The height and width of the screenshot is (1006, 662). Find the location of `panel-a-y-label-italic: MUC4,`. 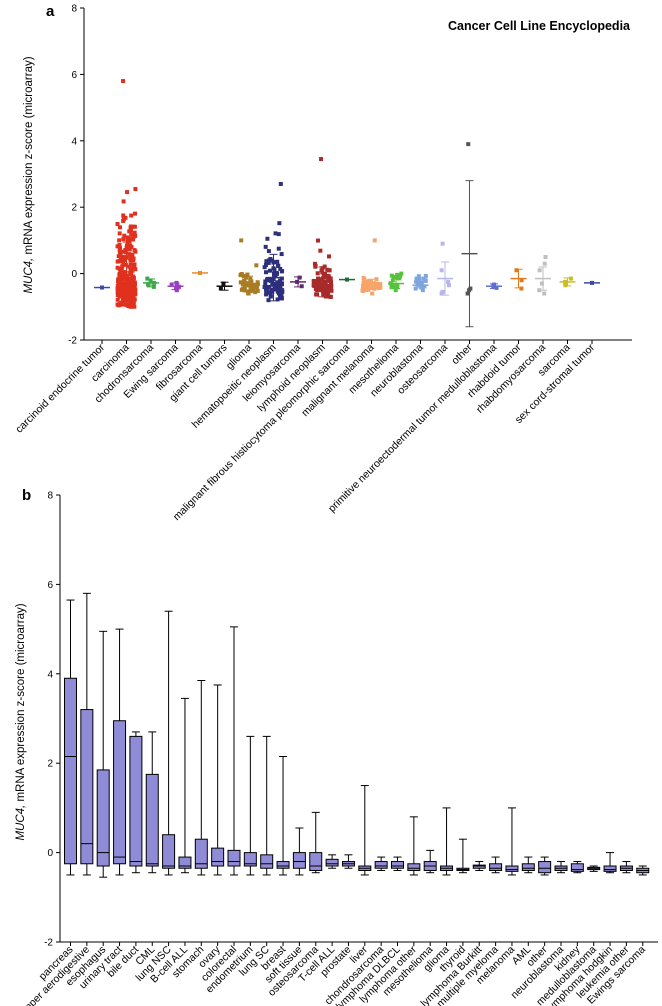

panel-a-y-label-italic: MUC4, is located at coordinates (29, 276).